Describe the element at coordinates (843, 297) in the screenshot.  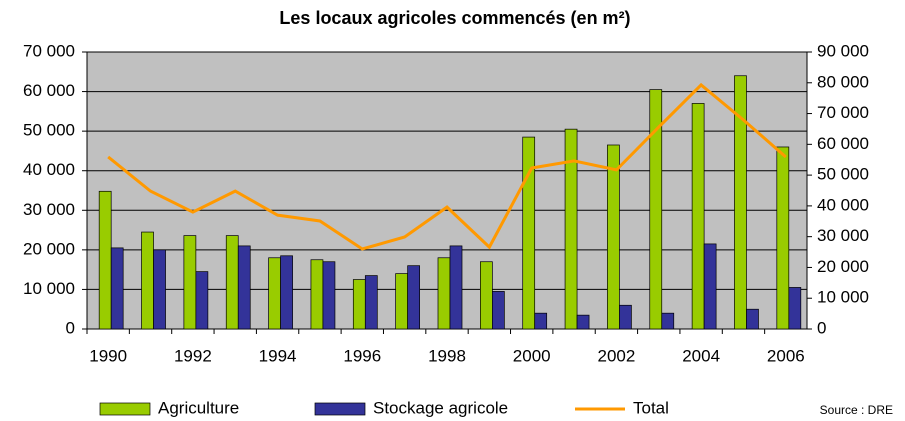
I see `y2-tick-label: 10 000` at that location.